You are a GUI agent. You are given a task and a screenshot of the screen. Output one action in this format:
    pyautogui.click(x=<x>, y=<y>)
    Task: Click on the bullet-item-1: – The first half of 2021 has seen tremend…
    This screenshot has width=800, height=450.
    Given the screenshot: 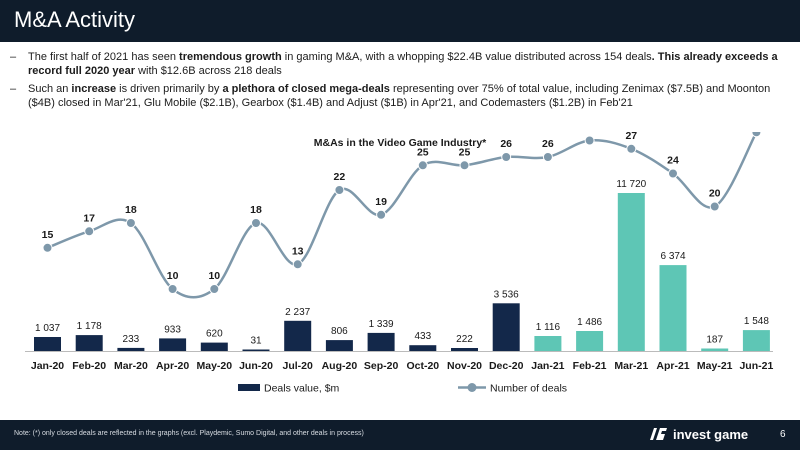 What is the action you would take?
    pyautogui.click(x=400, y=64)
    